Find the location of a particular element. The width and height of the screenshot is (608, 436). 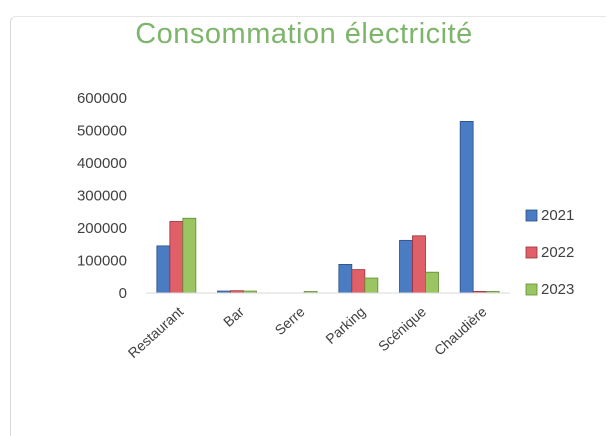

legend-label: 2023 is located at coordinates (557, 289).